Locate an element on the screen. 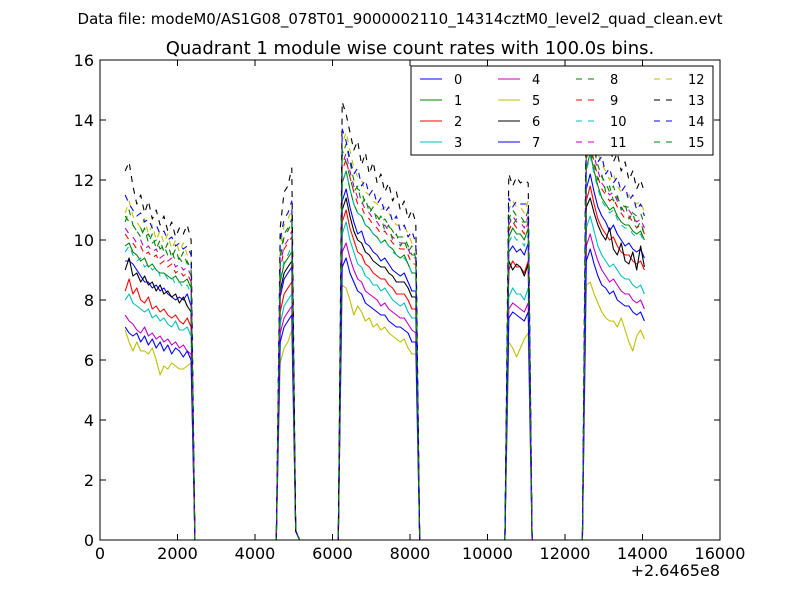  x-offset-label: +2.6465e8 is located at coordinates (675, 570).